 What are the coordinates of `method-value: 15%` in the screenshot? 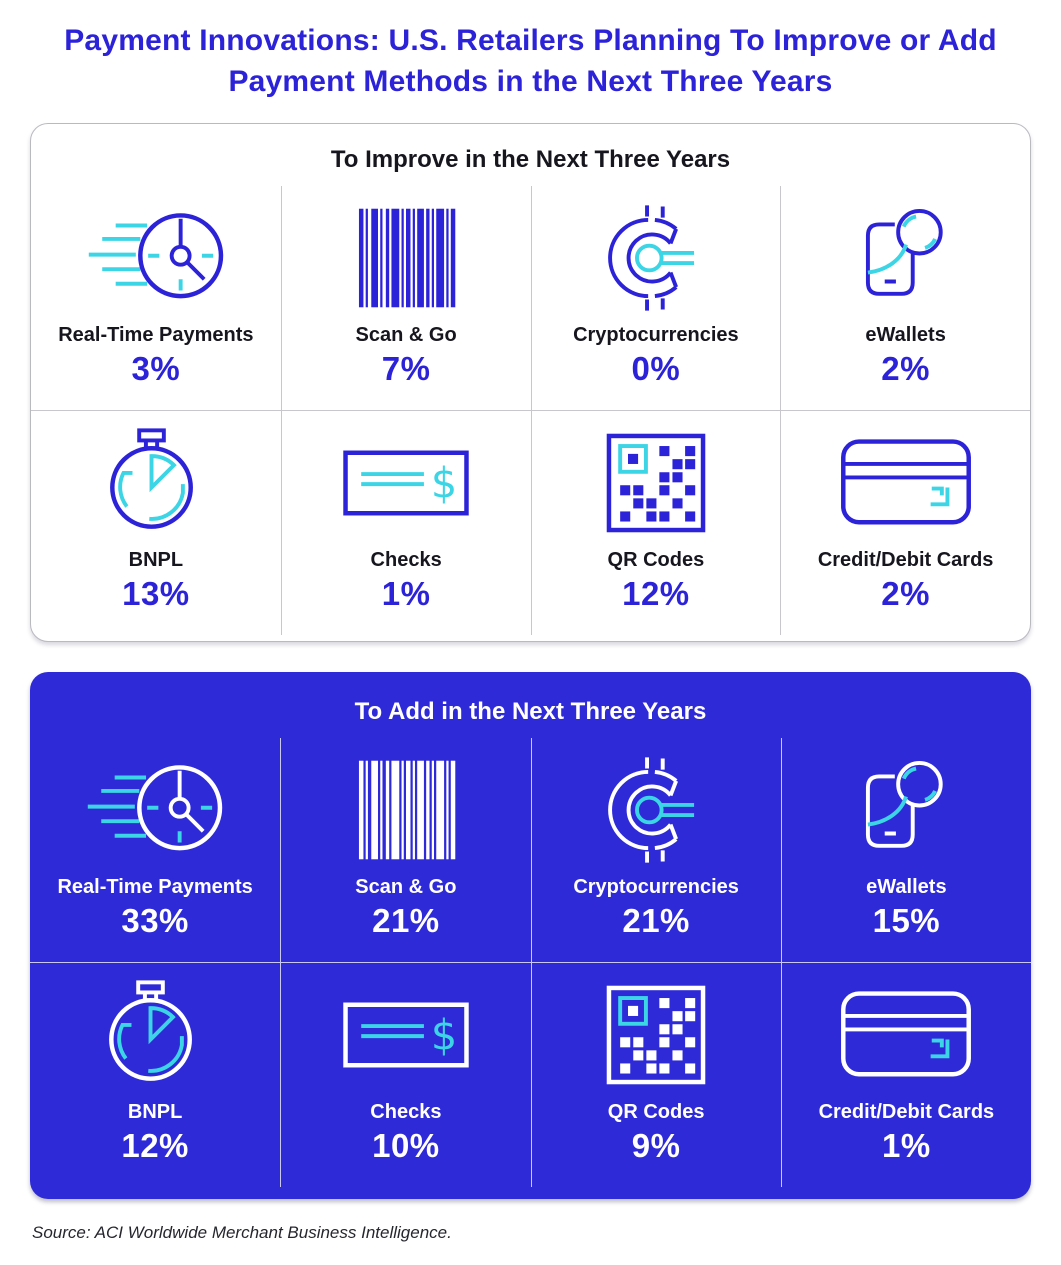 It's located at (906, 920).